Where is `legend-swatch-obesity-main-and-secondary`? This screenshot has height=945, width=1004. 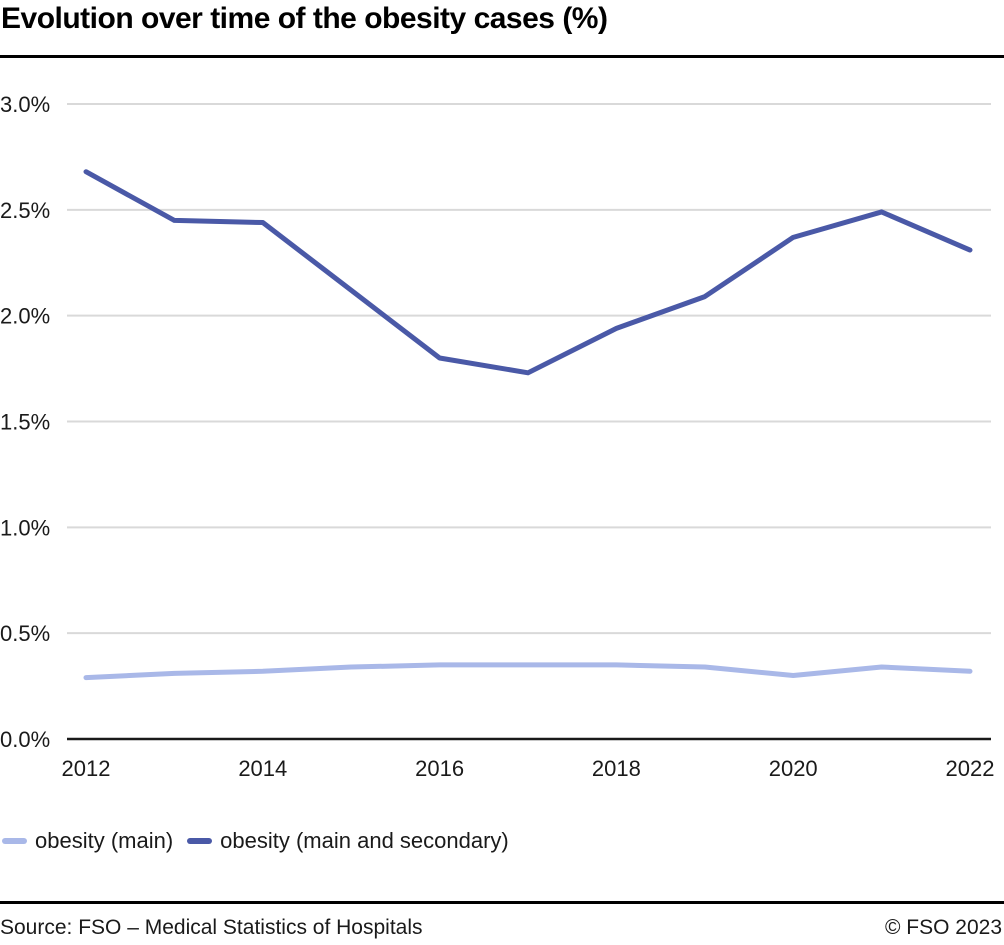 legend-swatch-obesity-main-and-secondary is located at coordinates (200, 841).